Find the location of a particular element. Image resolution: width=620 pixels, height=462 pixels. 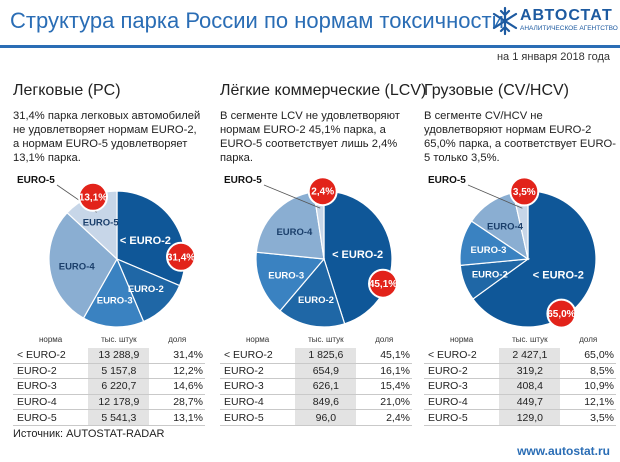

count-cell: 13 288,9 is located at coordinates (119, 356).